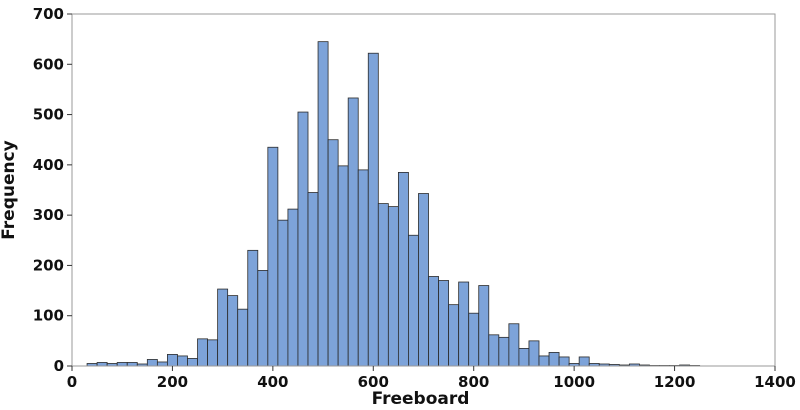 The height and width of the screenshot is (410, 800). What do you see at coordinates (9, 190) in the screenshot?
I see `y-axis-title: Frequency` at bounding box center [9, 190].